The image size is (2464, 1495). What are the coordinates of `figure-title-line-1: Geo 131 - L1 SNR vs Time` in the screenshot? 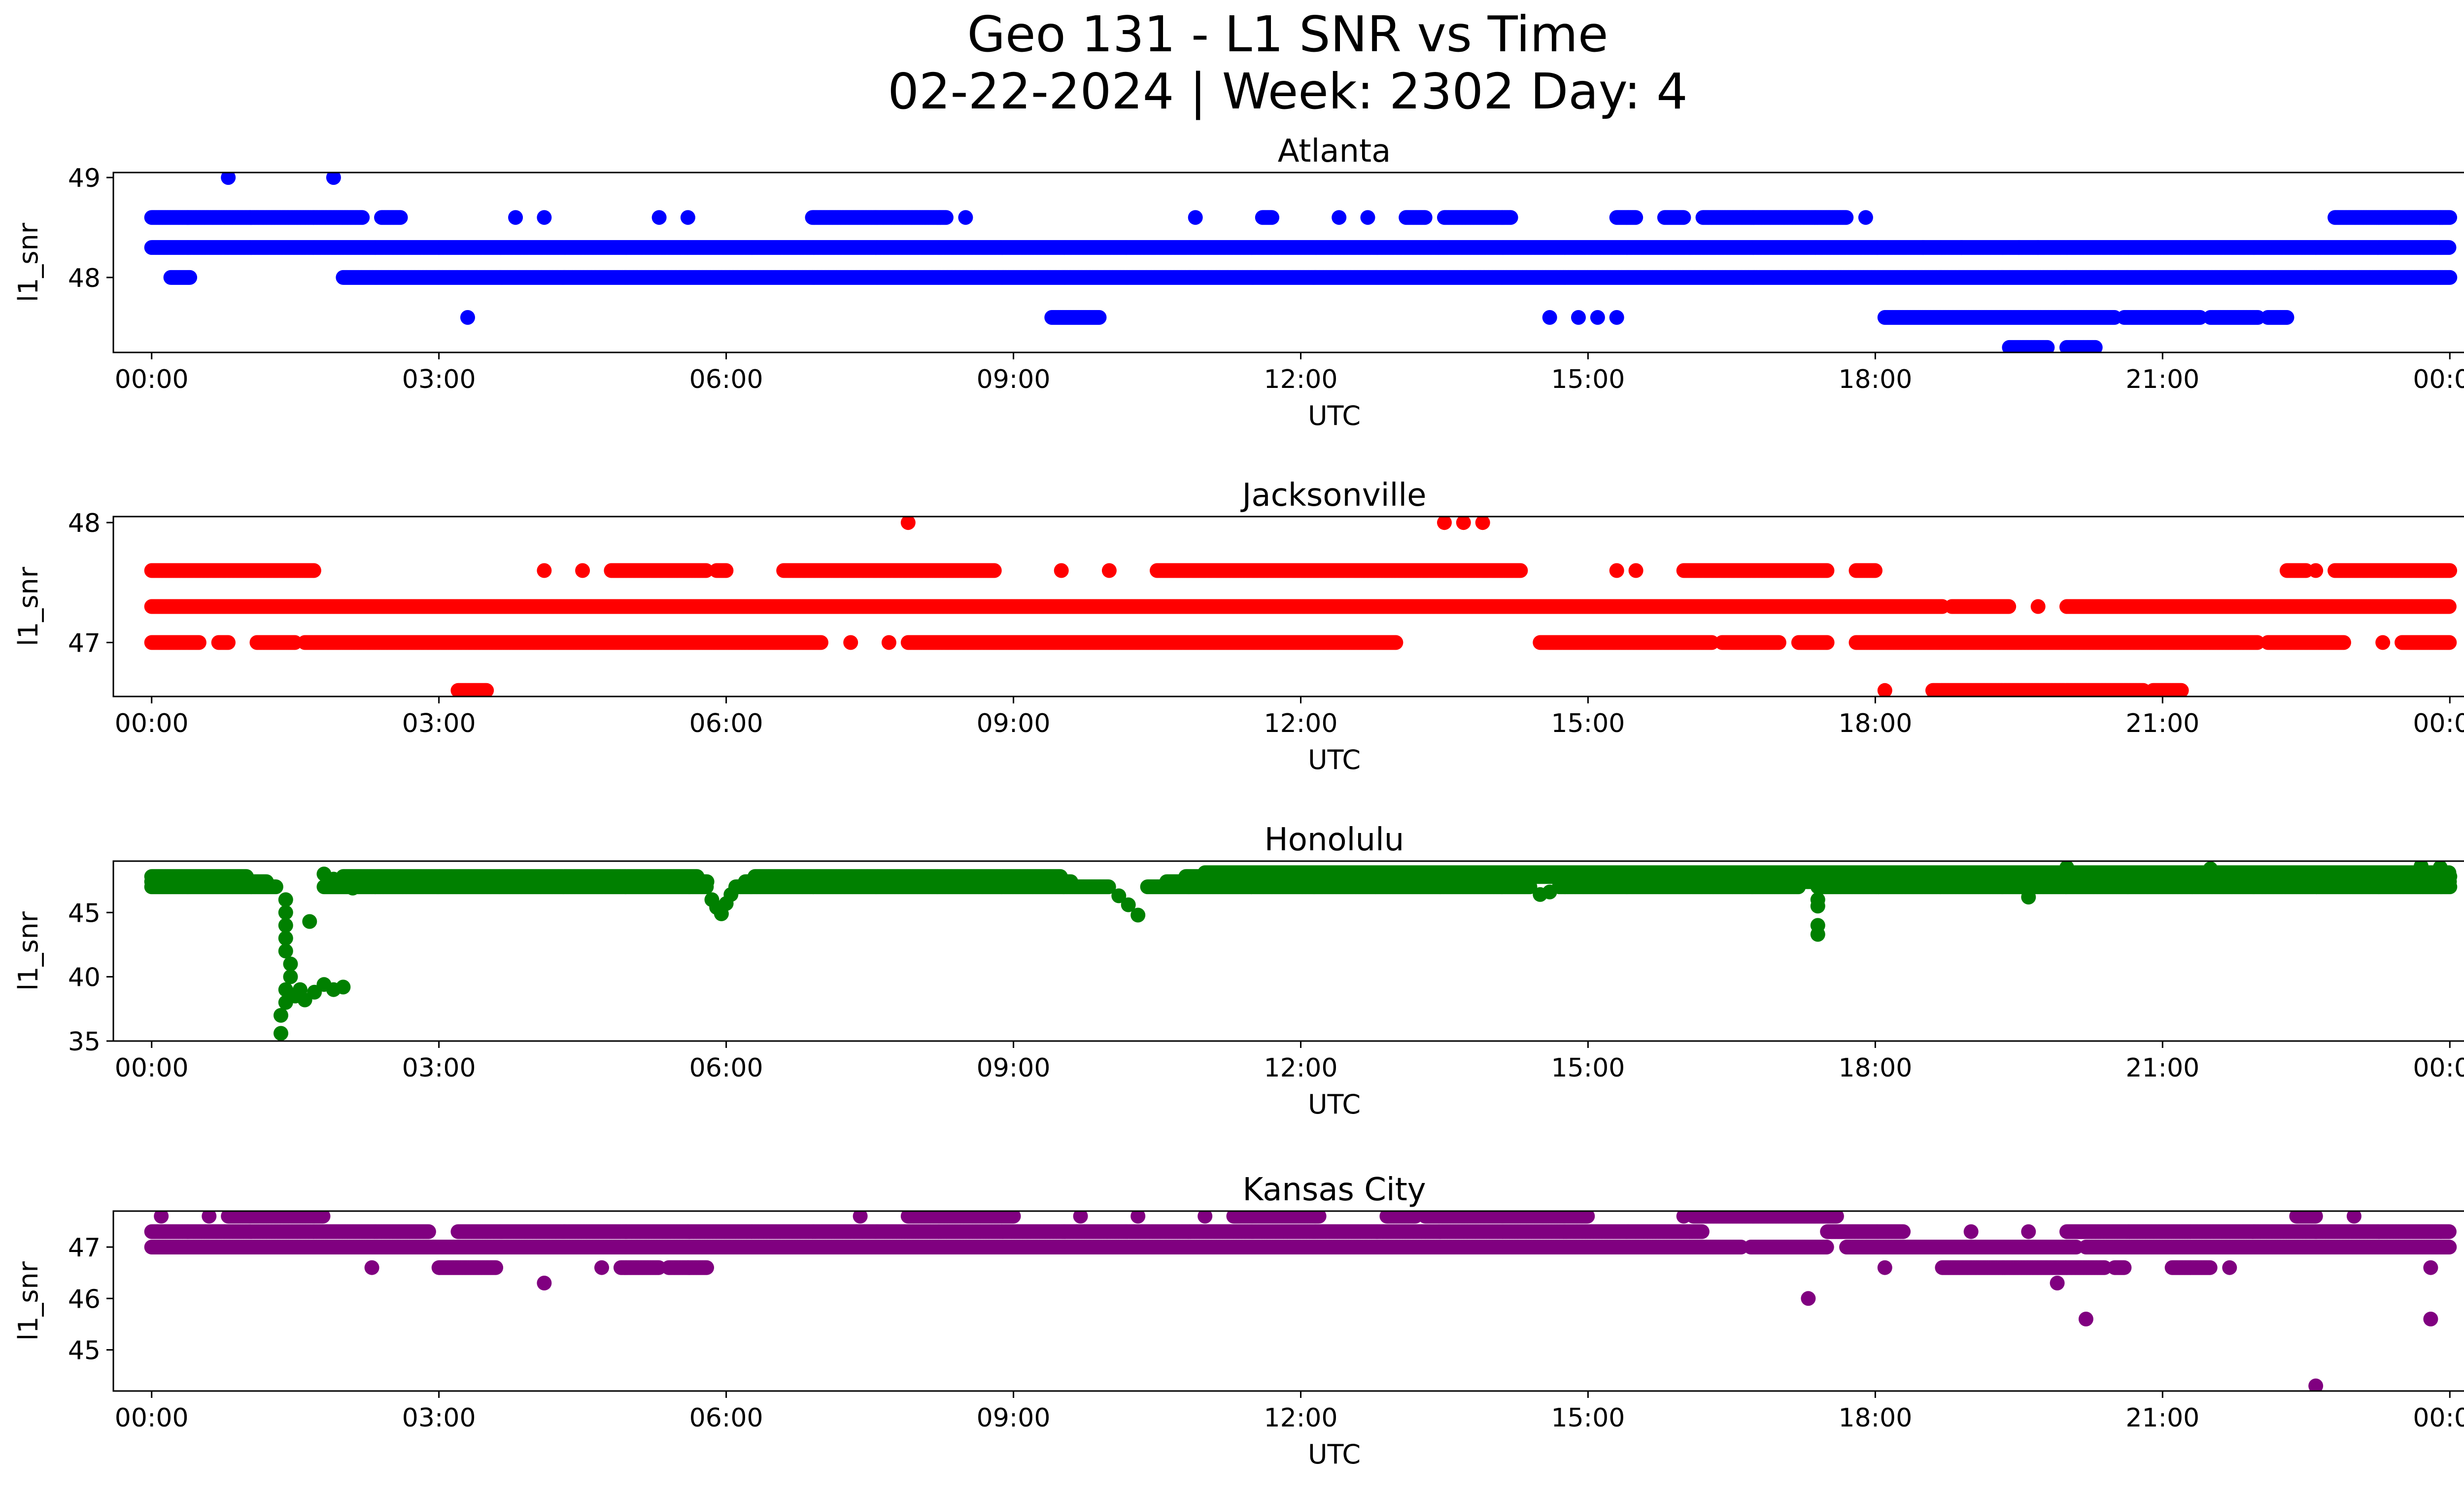 It's located at (1232, 34).